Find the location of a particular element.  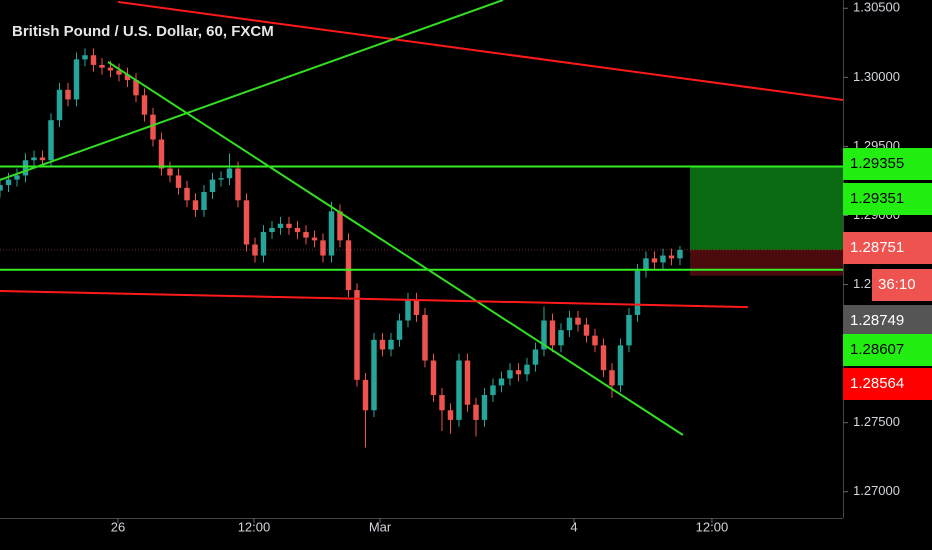

y-tick-label: 1.27500 is located at coordinates (876, 421).